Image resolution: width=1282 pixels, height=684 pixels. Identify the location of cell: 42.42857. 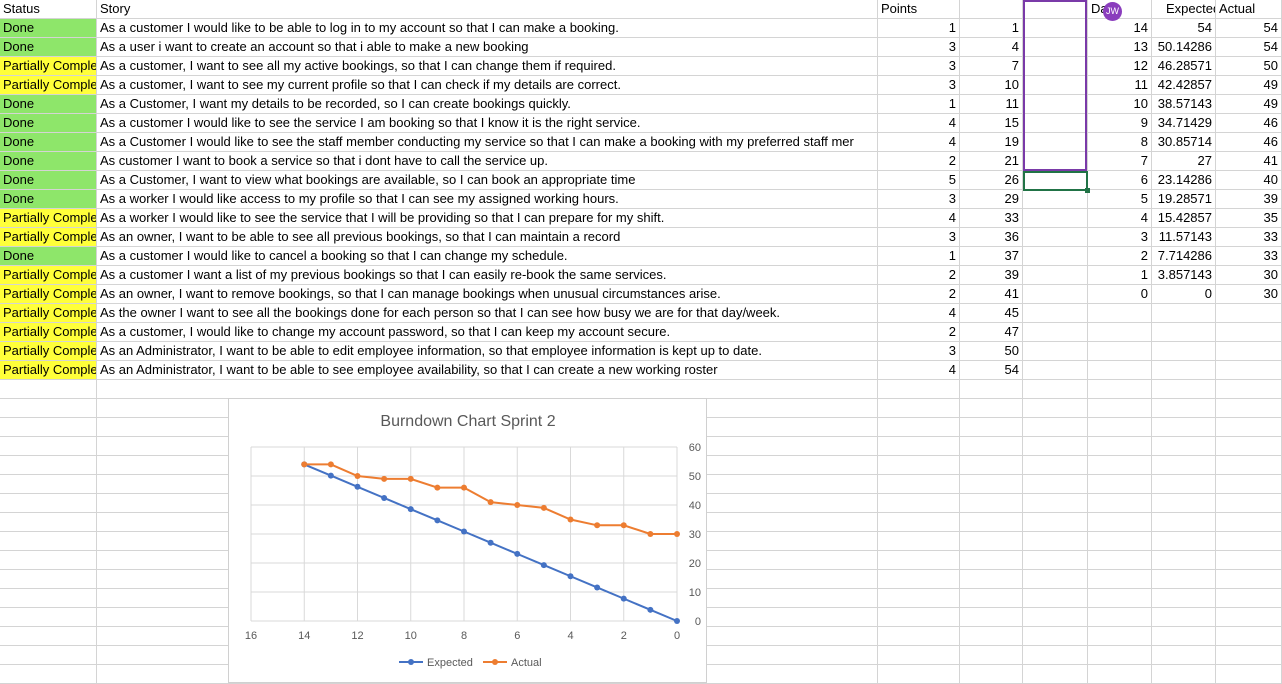
(1184, 85).